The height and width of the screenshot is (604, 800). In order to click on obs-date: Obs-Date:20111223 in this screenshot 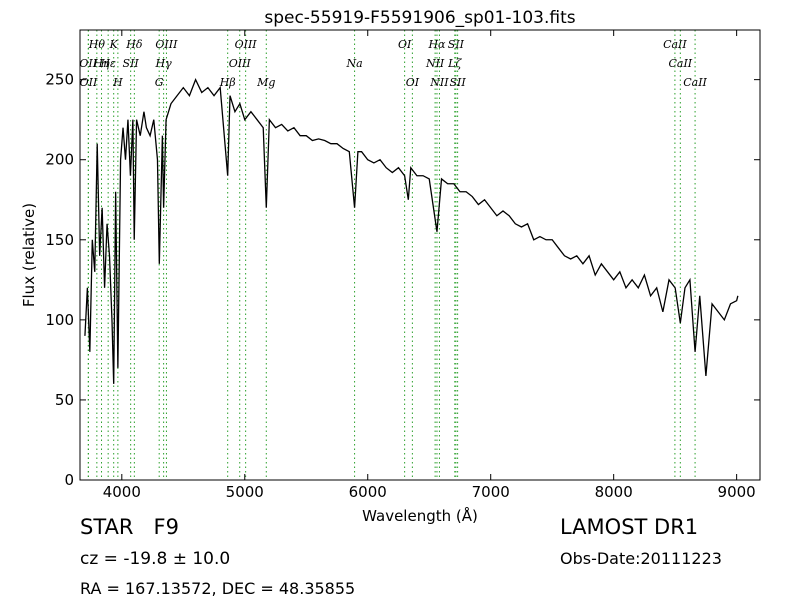, I will do `click(641, 558)`.